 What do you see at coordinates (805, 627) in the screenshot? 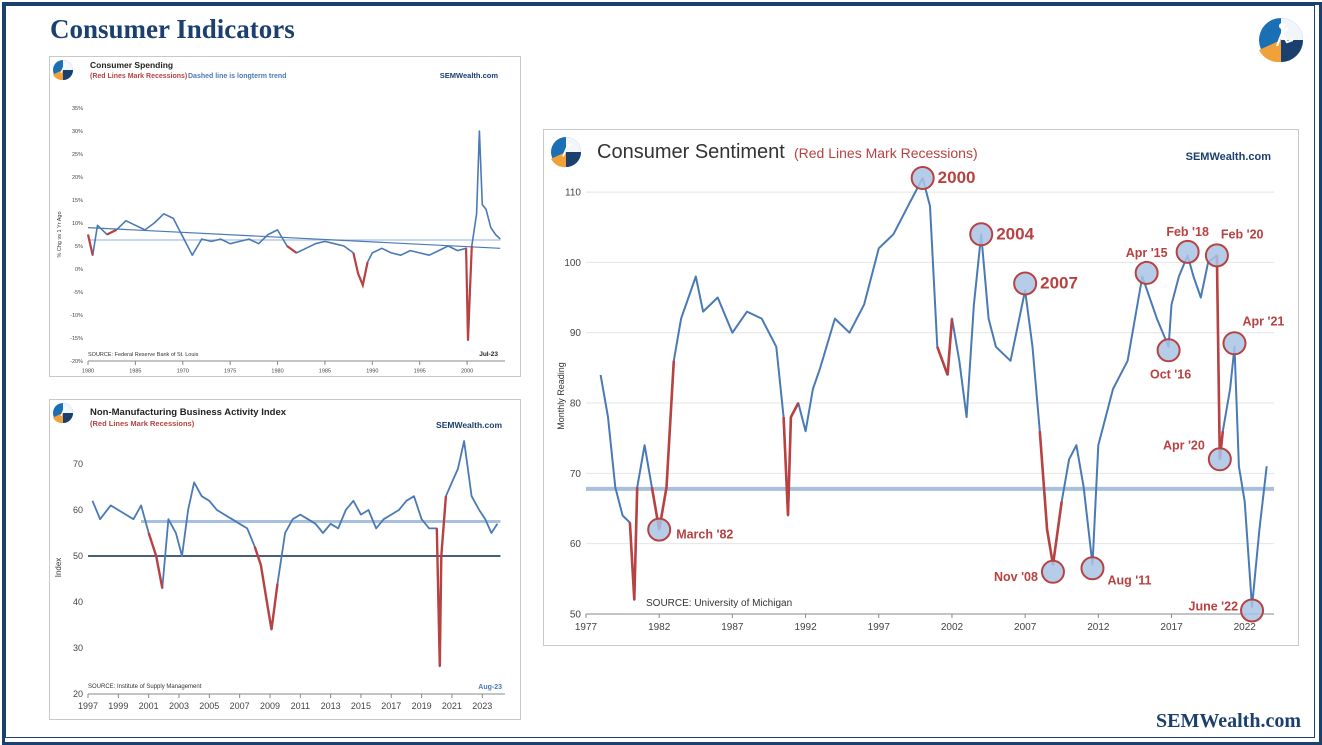
I see `sentiment-x-tick-label: 1992` at bounding box center [805, 627].